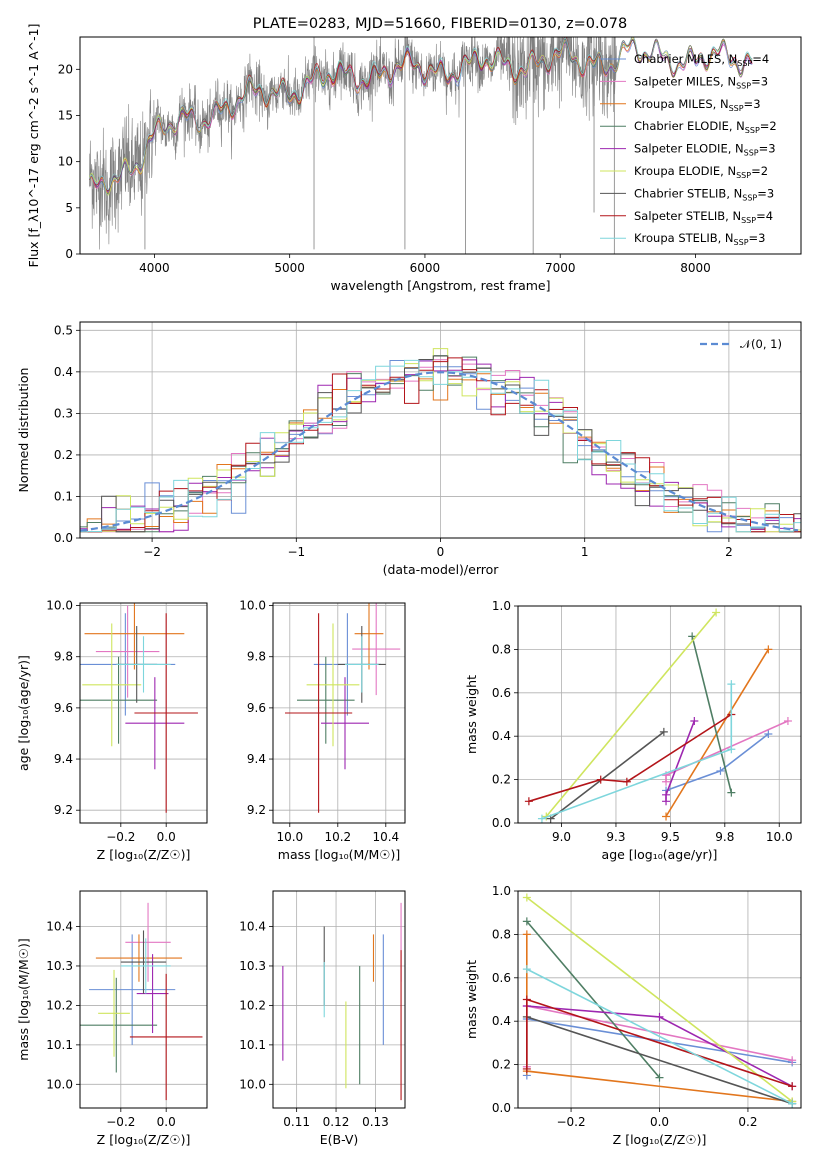 Image resolution: width=819 pixels, height=1170 pixels. What do you see at coordinates (704, 194) in the screenshot?
I see `legend-label-chabrier-stelib: Chabrier STELIB, NSSP=3` at bounding box center [704, 194].